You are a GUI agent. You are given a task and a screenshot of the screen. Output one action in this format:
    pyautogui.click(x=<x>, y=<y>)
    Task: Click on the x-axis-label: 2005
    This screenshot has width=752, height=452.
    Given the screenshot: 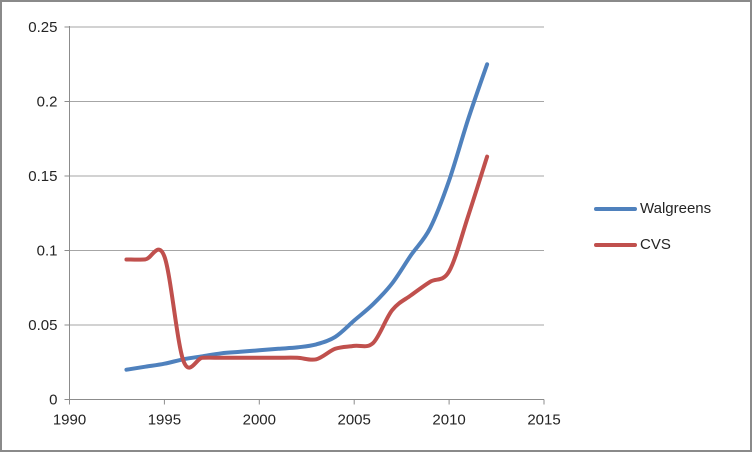 What is the action you would take?
    pyautogui.click(x=354, y=420)
    